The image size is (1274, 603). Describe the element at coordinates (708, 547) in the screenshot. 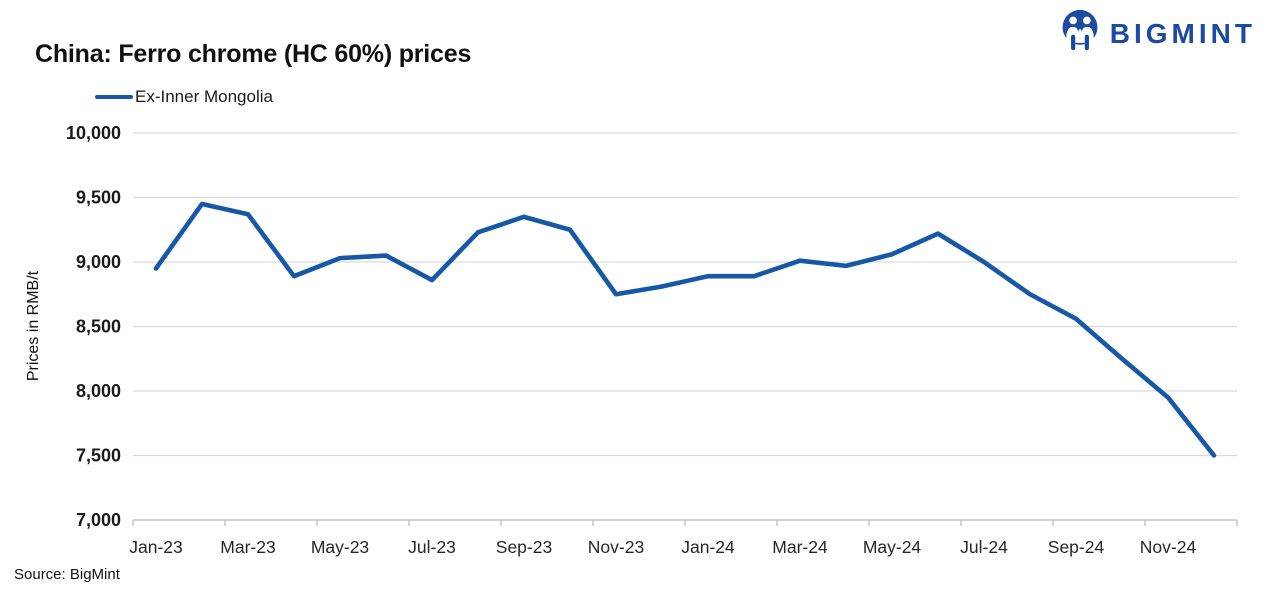

I see `x-tick-label: Jan-24` at that location.